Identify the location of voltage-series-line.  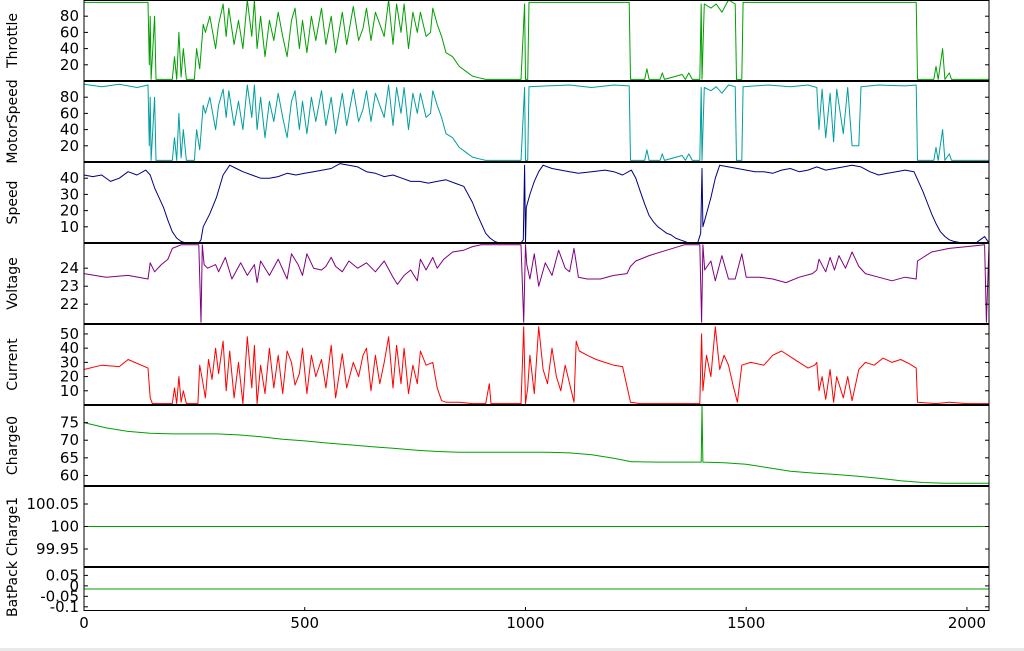
(536, 283).